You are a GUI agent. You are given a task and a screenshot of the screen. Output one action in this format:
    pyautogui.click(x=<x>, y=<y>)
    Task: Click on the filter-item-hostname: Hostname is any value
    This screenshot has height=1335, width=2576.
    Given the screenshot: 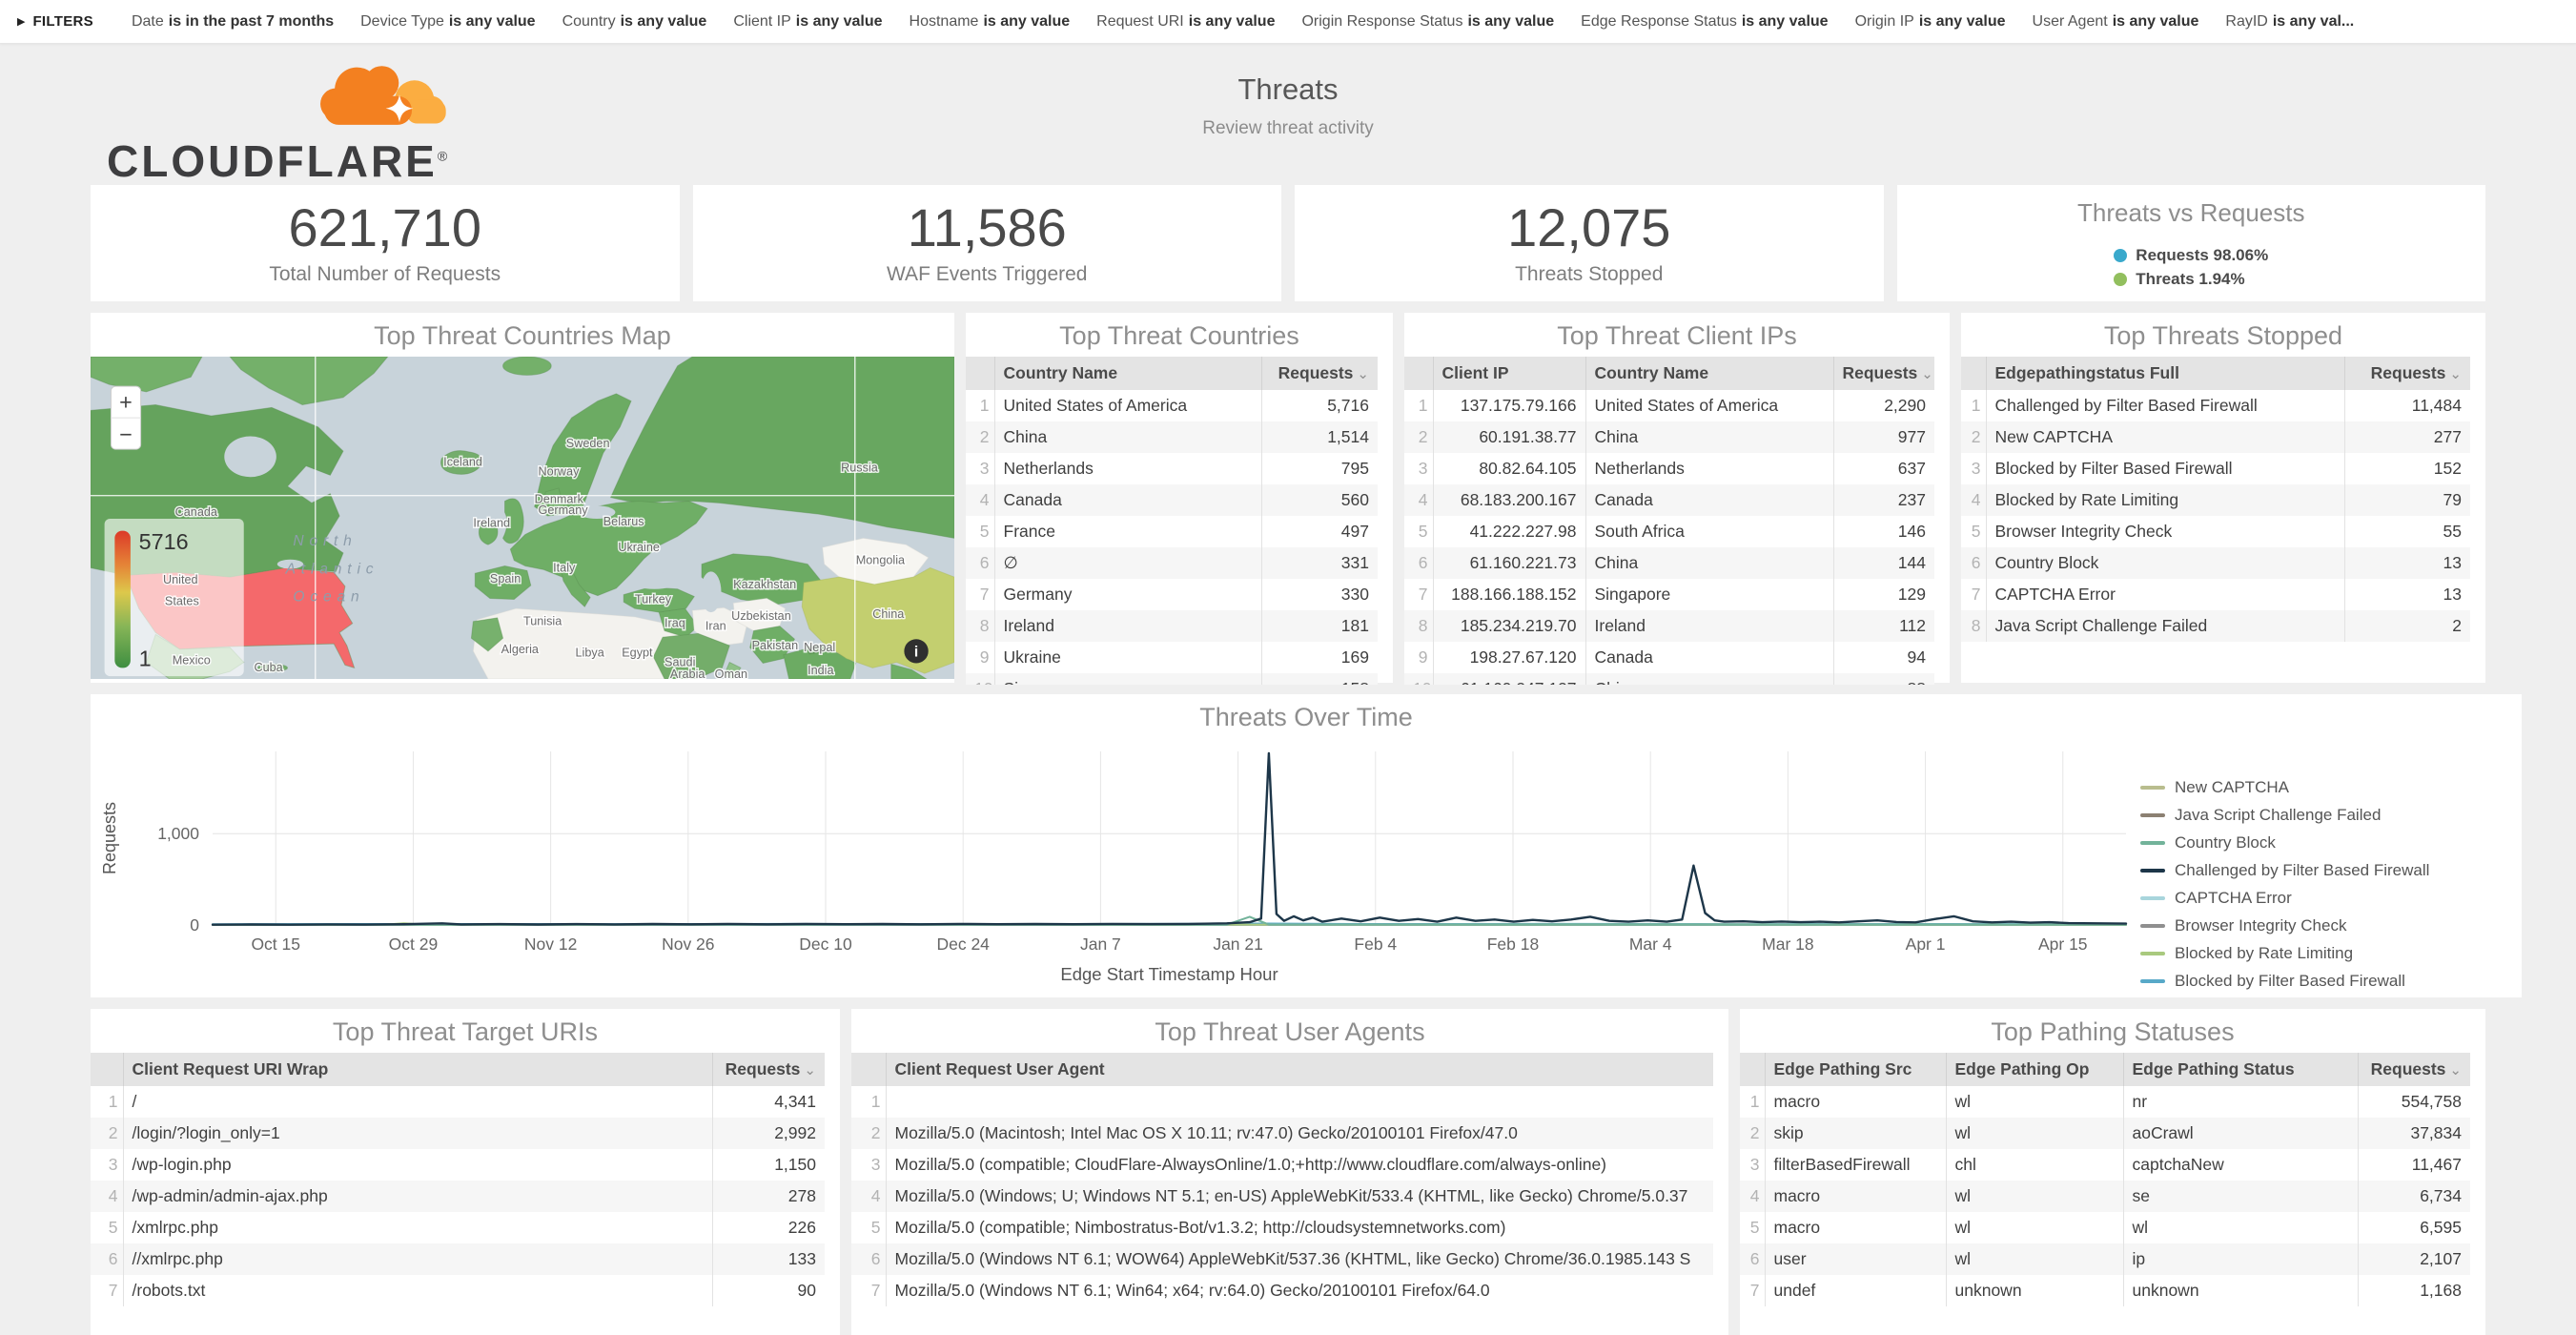 What is the action you would take?
    pyautogui.click(x=990, y=22)
    